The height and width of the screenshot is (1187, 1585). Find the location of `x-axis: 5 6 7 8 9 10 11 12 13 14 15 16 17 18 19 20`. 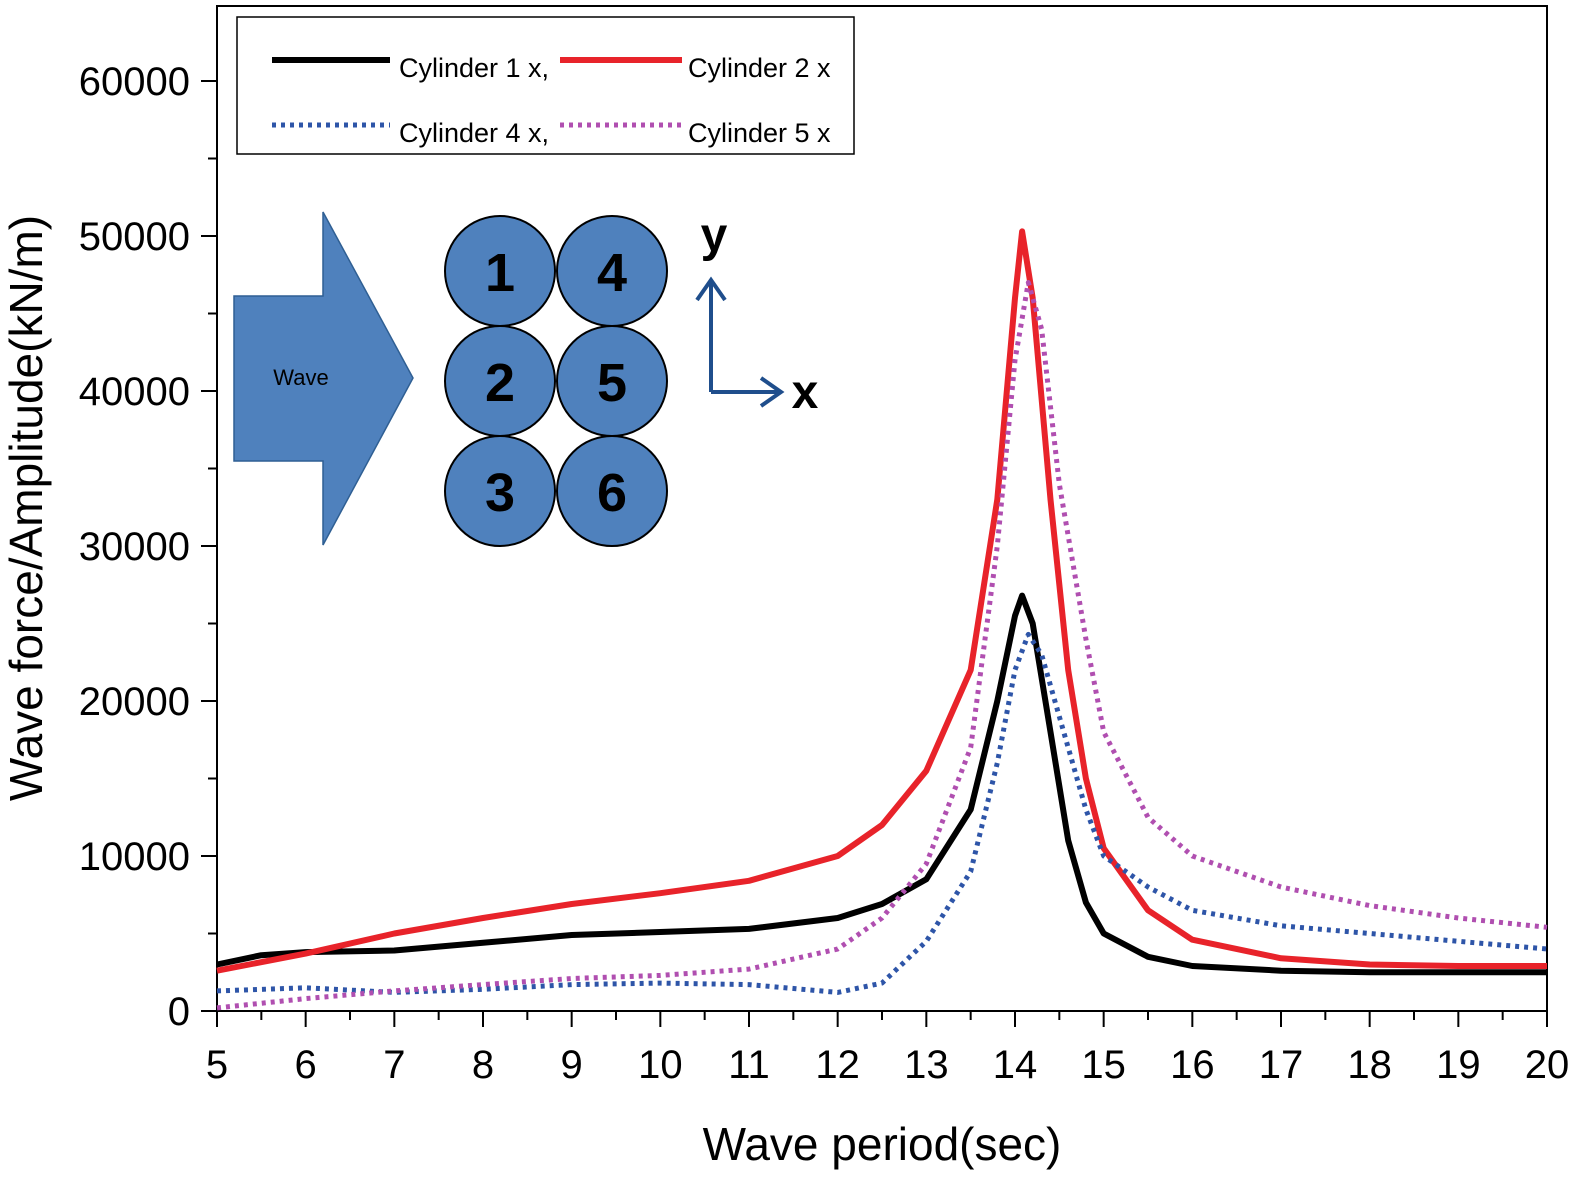

x-axis: 5 6 7 8 9 10 11 12 13 14 15 16 17 18 19 20 is located at coordinates (887, 1049).